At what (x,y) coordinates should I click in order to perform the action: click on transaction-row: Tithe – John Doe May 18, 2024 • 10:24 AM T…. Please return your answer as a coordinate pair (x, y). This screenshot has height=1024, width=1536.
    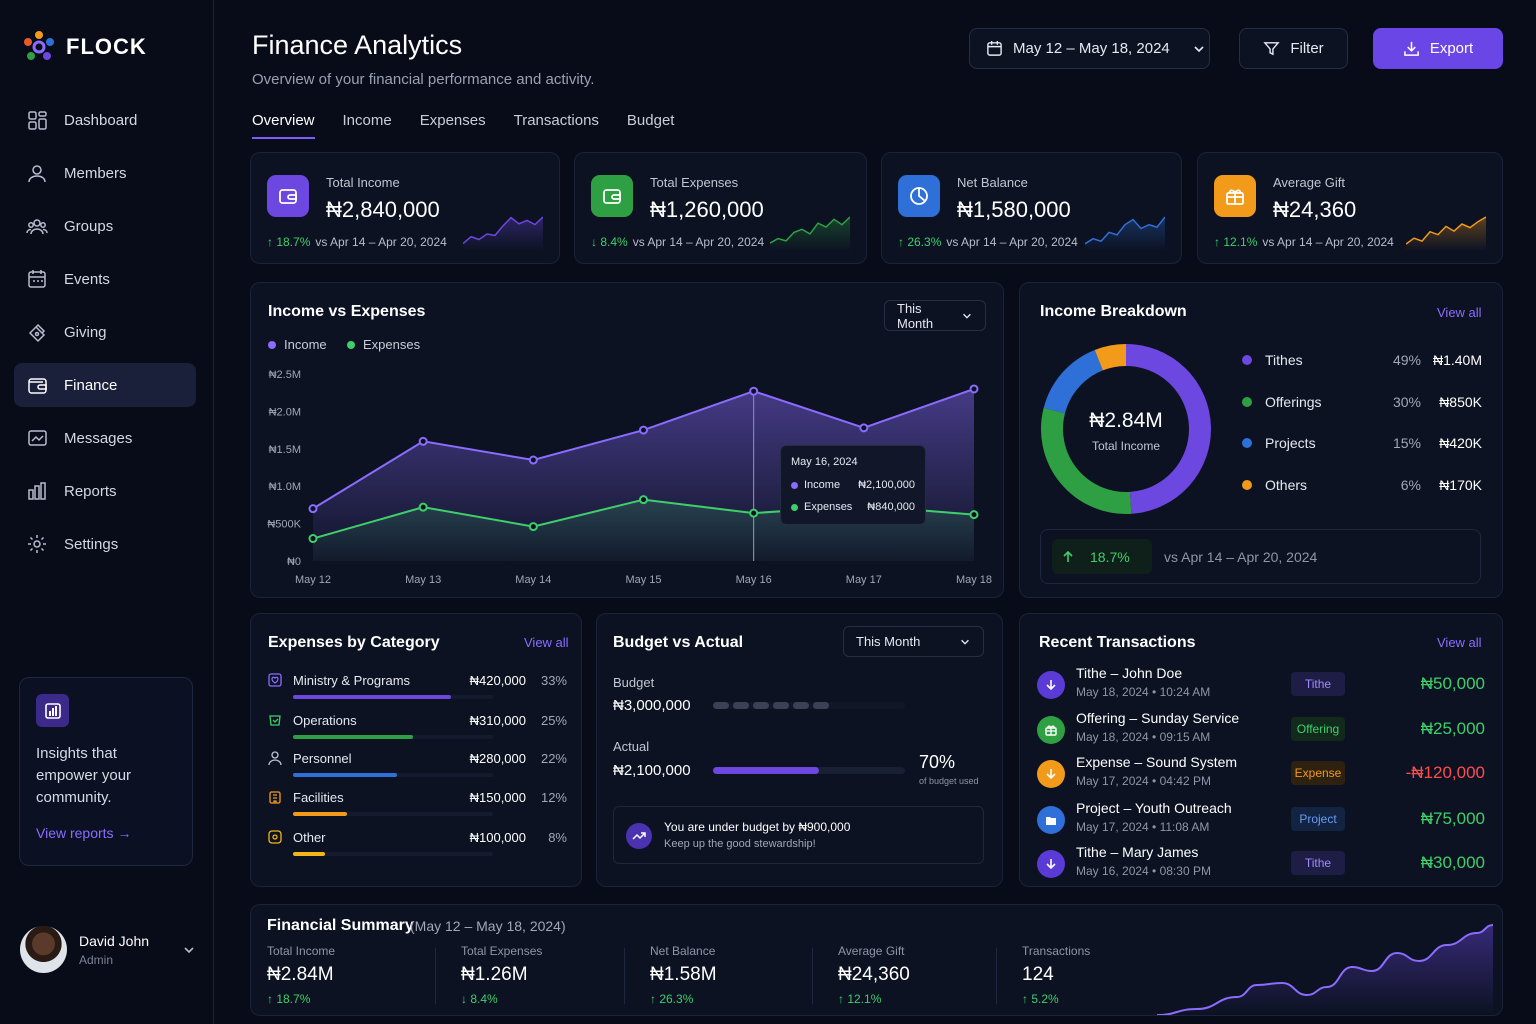
    Looking at the image, I should click on (1262, 685).